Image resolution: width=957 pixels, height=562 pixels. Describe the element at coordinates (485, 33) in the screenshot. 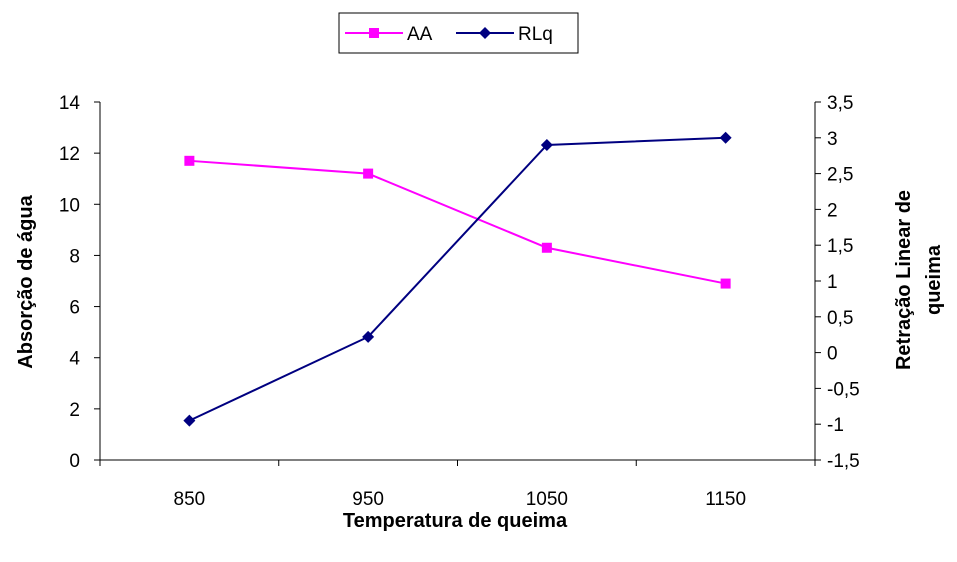

I see `legend-rlq-marker` at that location.